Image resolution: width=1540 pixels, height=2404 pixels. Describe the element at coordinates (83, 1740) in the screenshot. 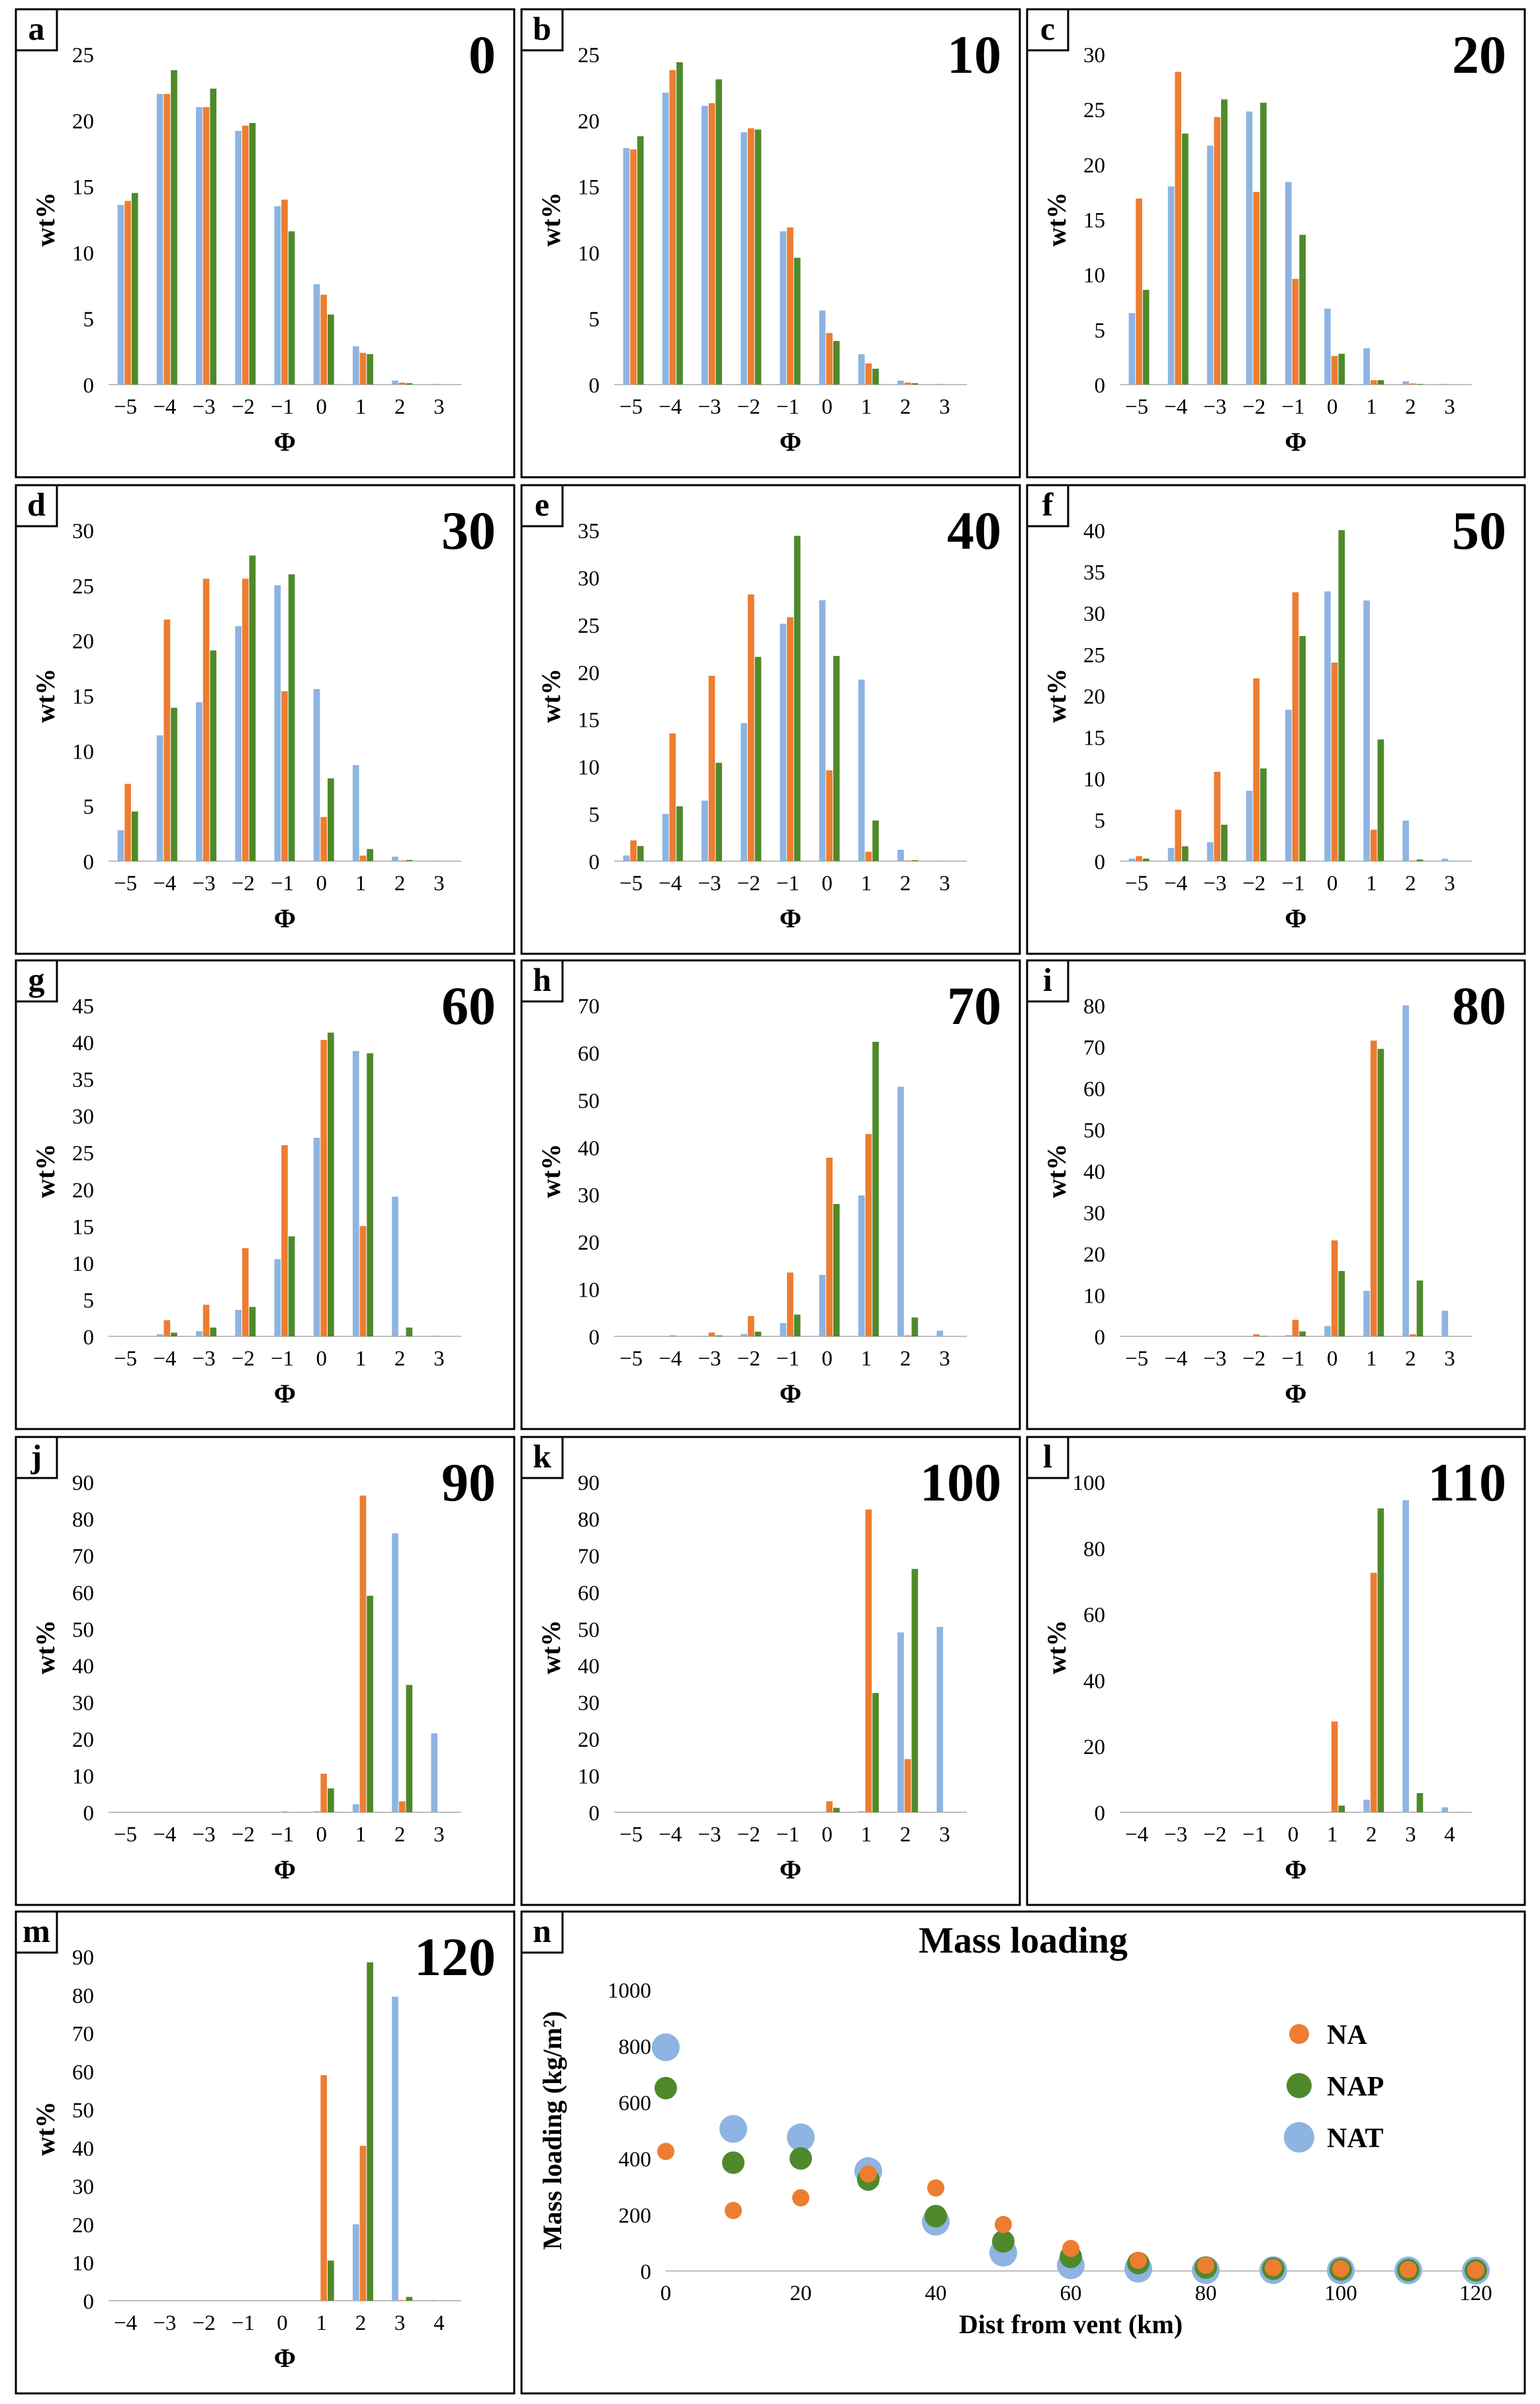

I see `y-tick-label: 20` at that location.